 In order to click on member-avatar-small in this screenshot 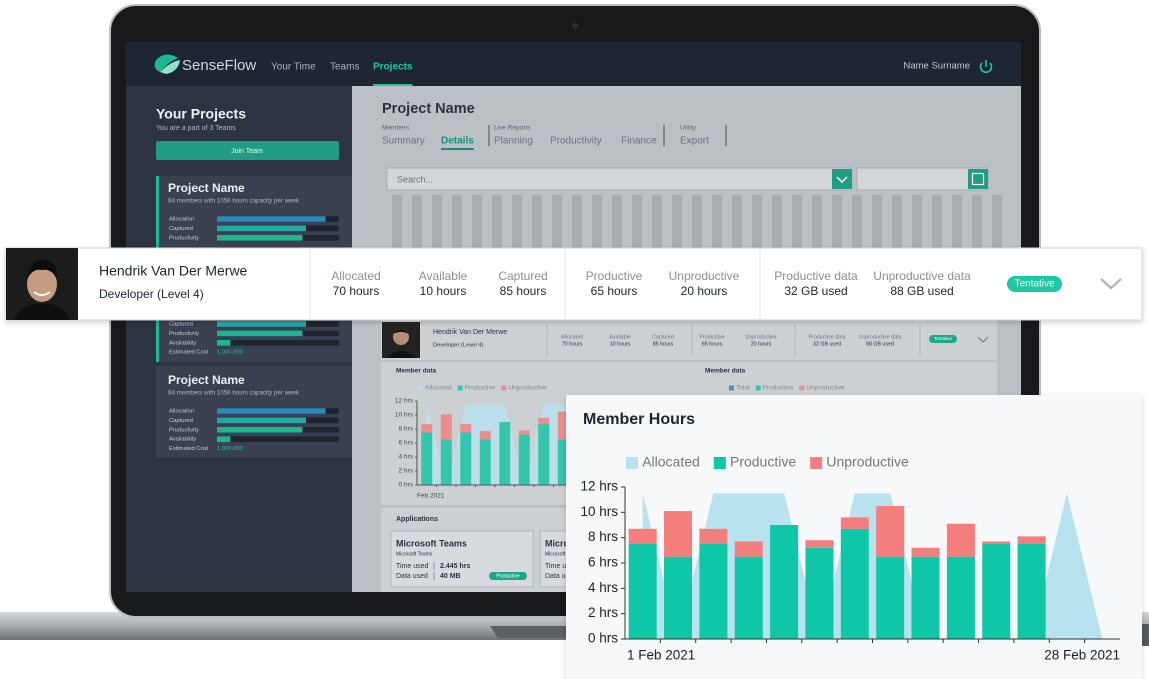, I will do `click(401, 340)`.